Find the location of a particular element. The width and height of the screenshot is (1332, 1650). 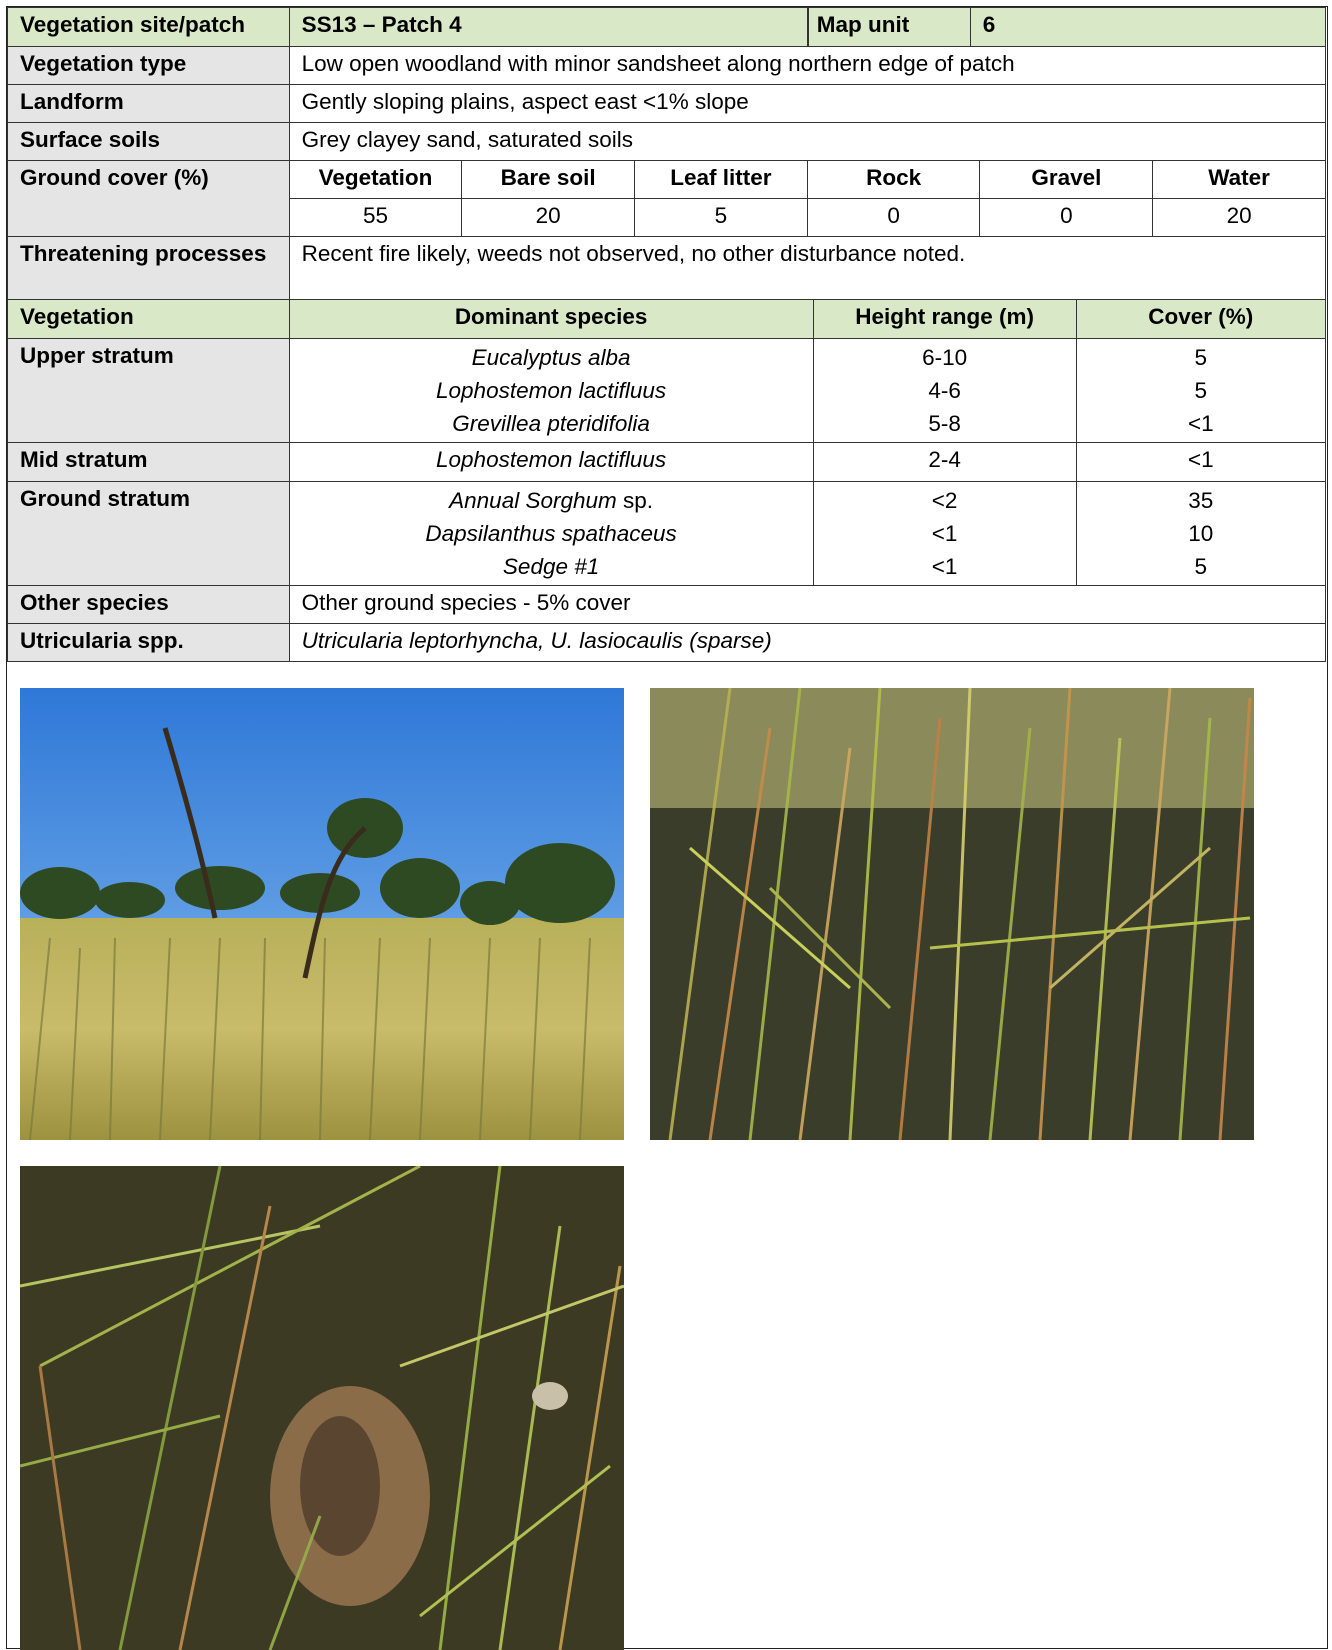

surface-soils-value: Grey clayey sand, saturated soils is located at coordinates (807, 141).